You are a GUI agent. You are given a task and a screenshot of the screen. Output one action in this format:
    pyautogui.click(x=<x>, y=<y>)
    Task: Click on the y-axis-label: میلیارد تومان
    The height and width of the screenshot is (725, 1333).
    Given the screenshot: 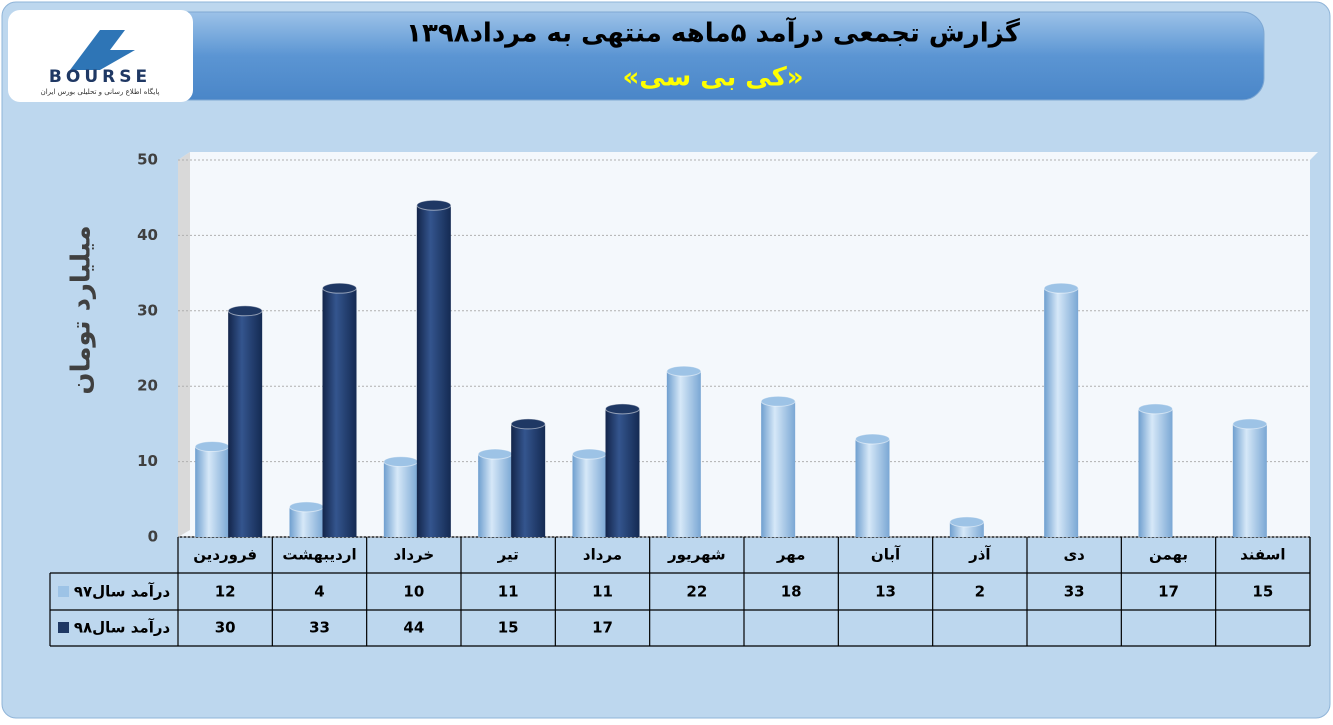 What is the action you would take?
    pyautogui.click(x=82, y=309)
    